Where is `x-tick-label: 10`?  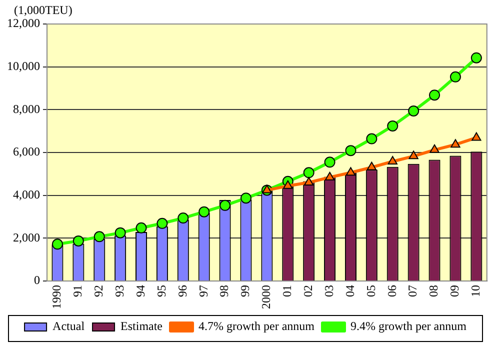 x-tick-label: 10 is located at coordinates (475, 291).